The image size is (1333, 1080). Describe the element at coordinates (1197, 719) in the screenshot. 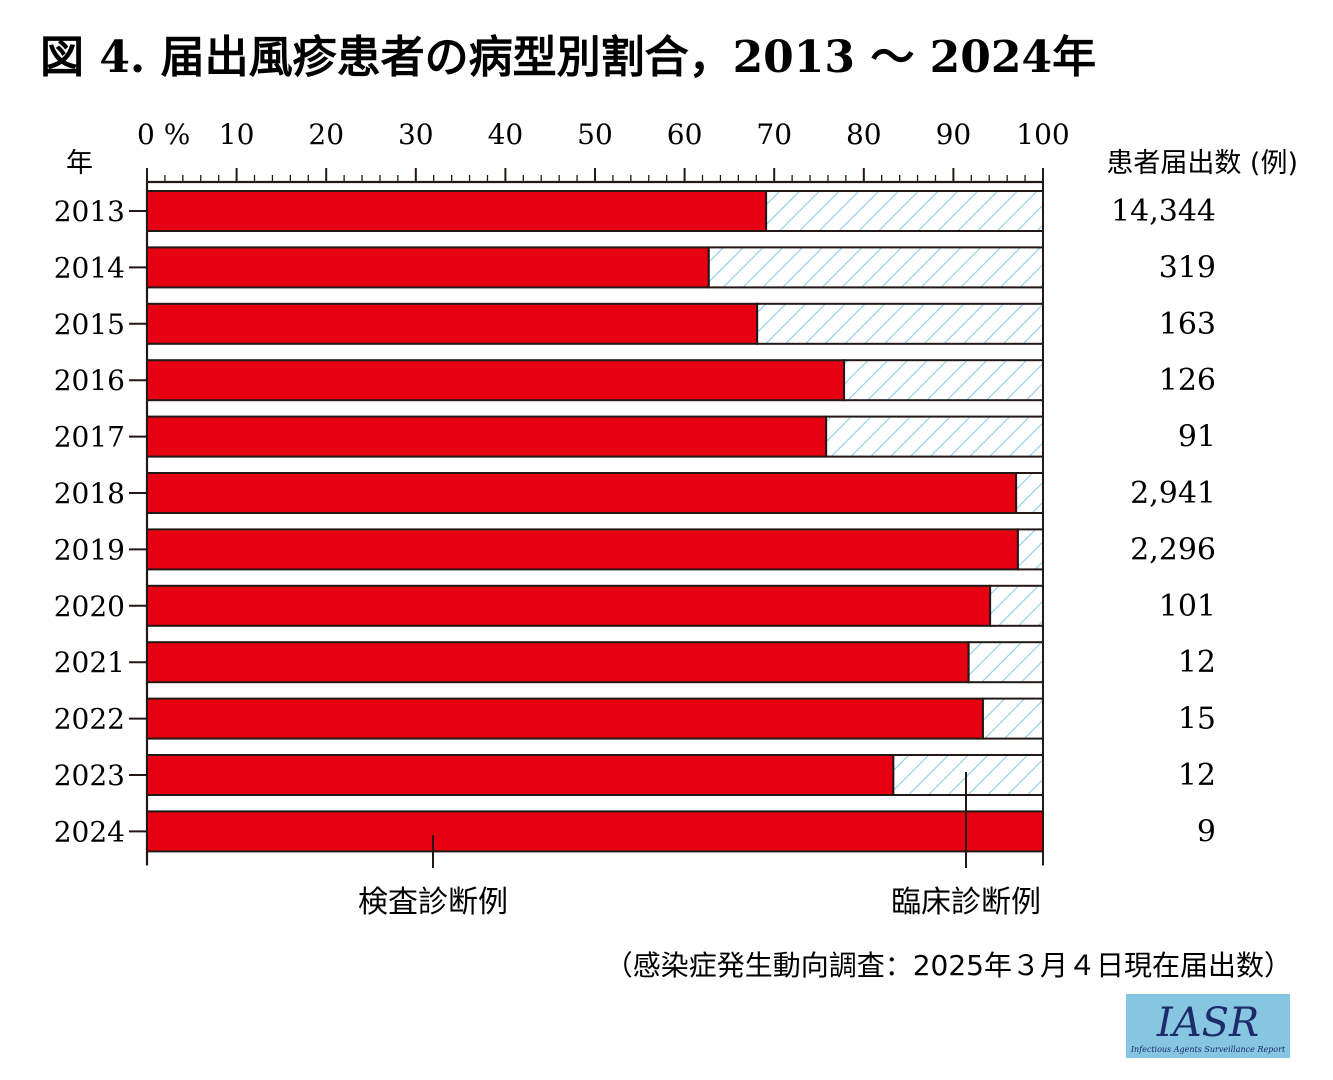

I see `count-label: 15` at that location.